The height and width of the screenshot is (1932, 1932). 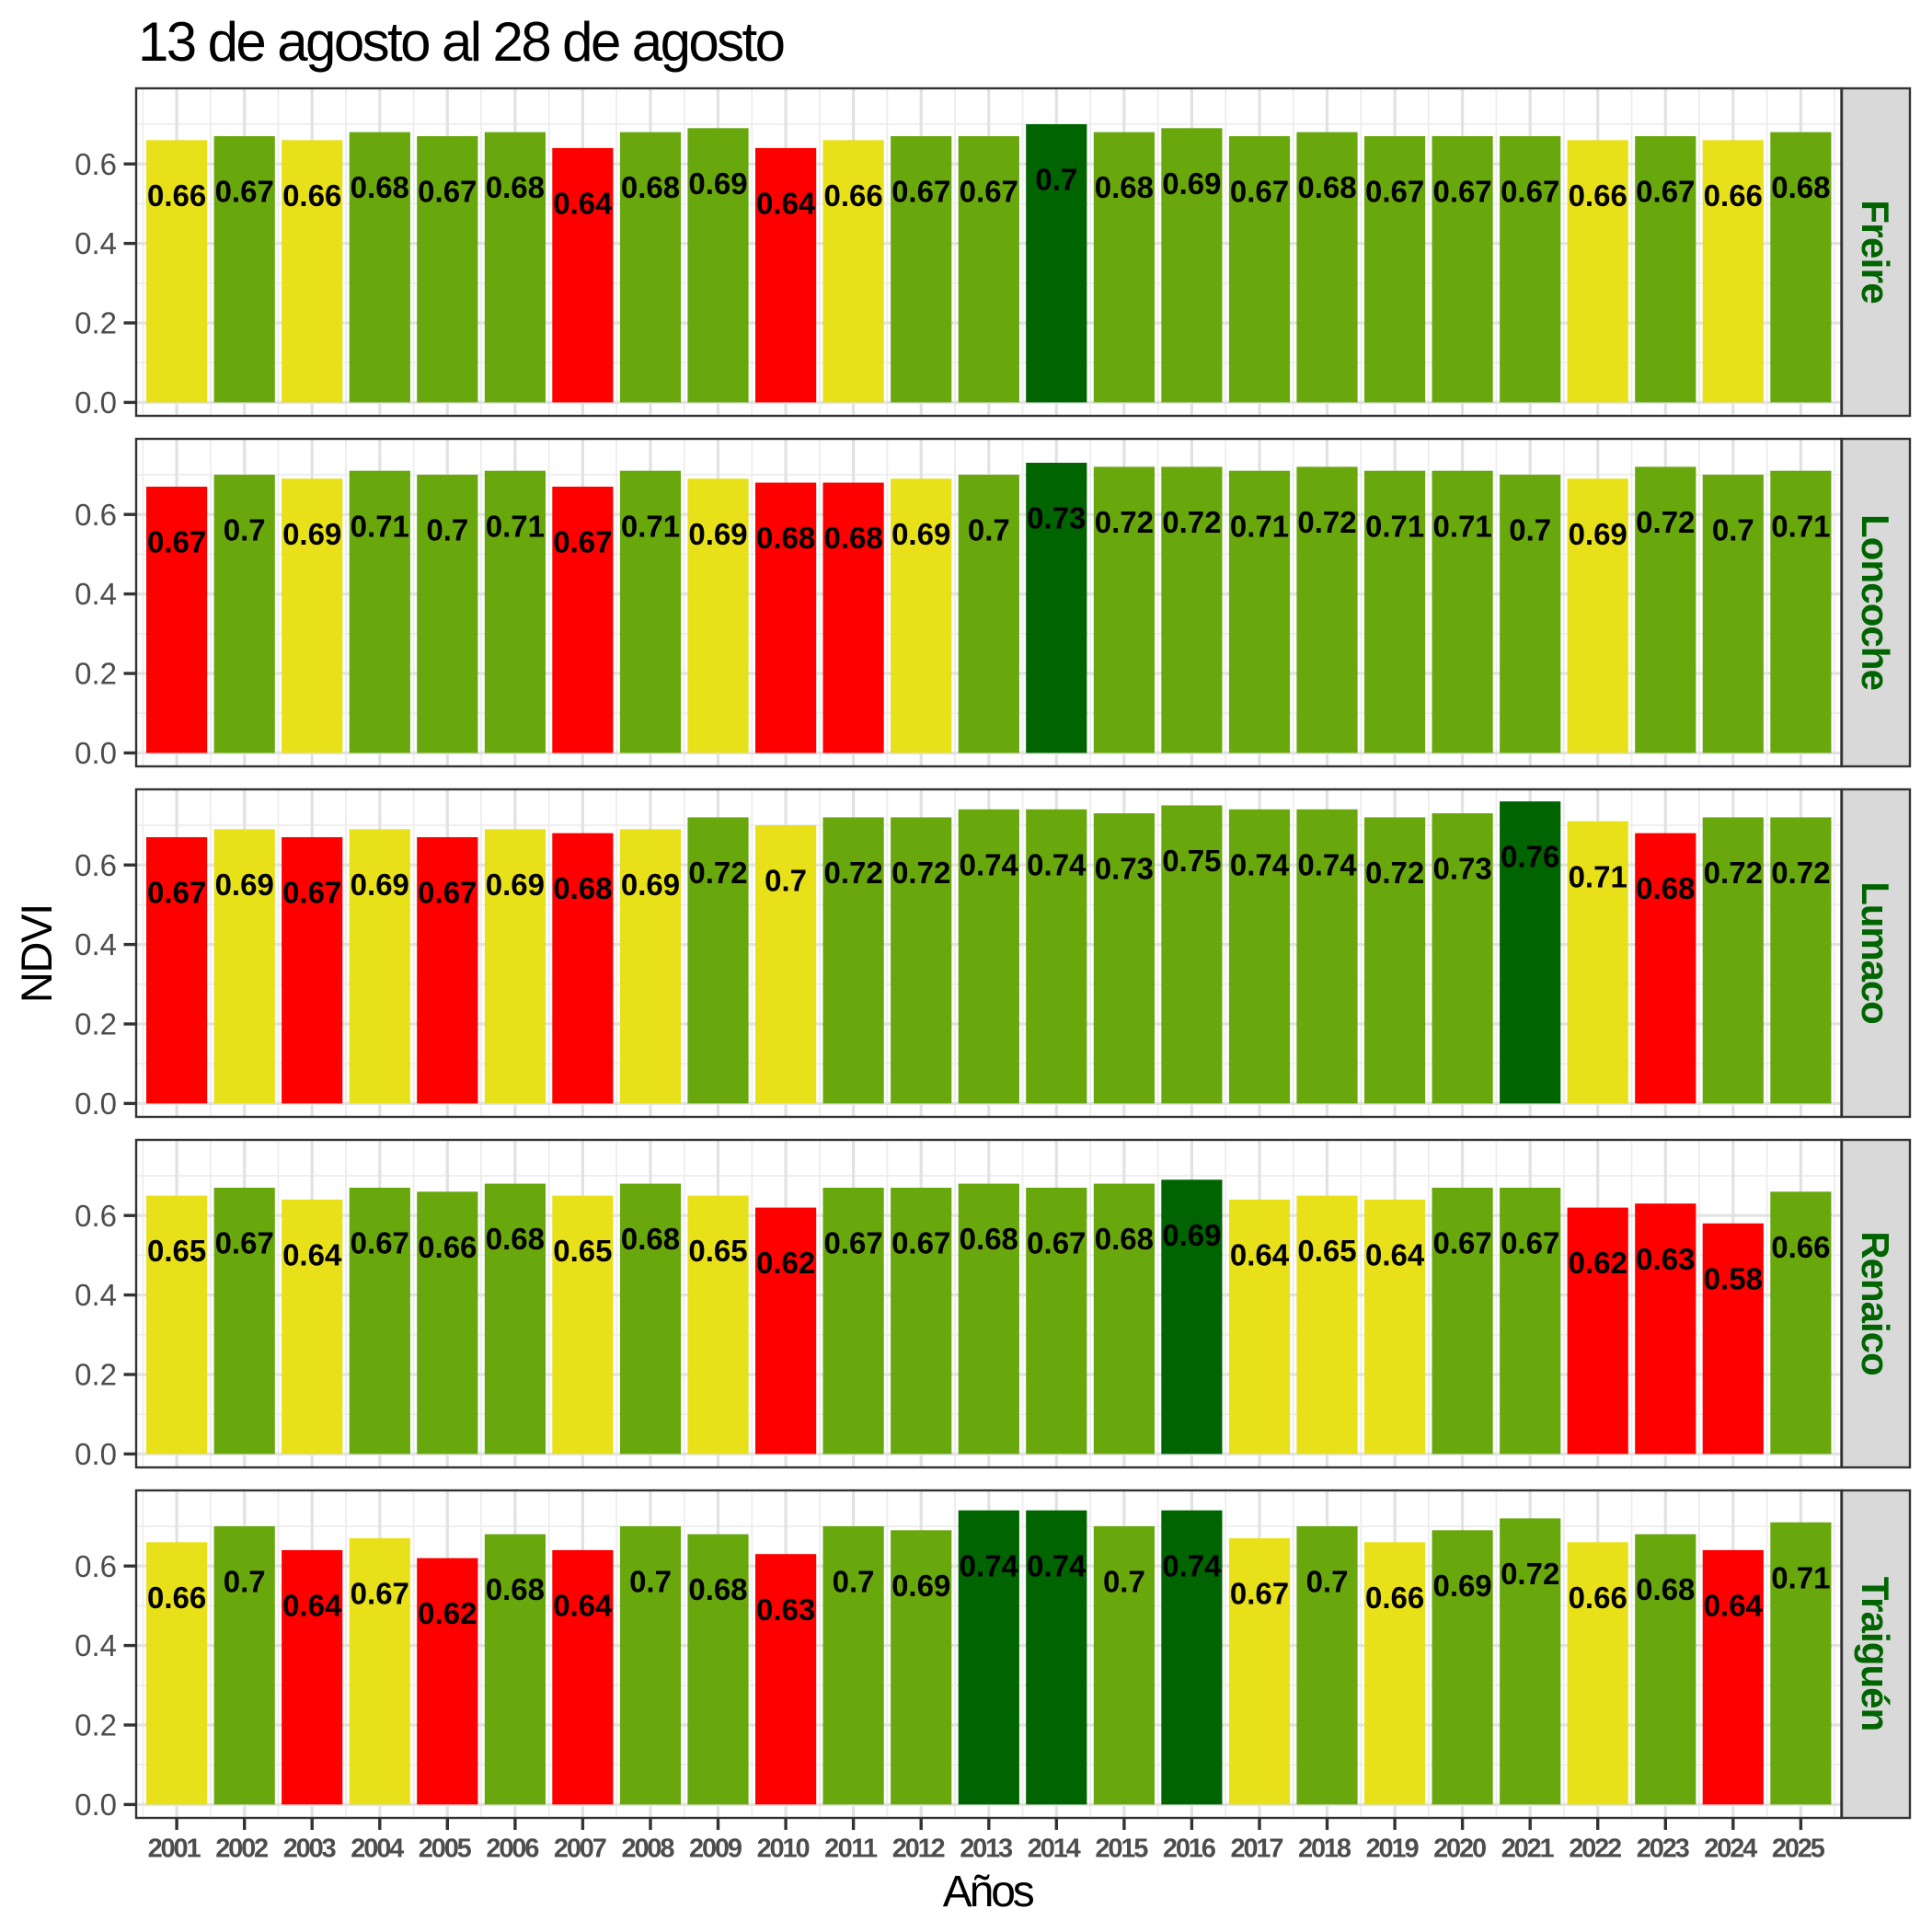 I want to click on svg-text: 2014, so click(x=1054, y=1848).